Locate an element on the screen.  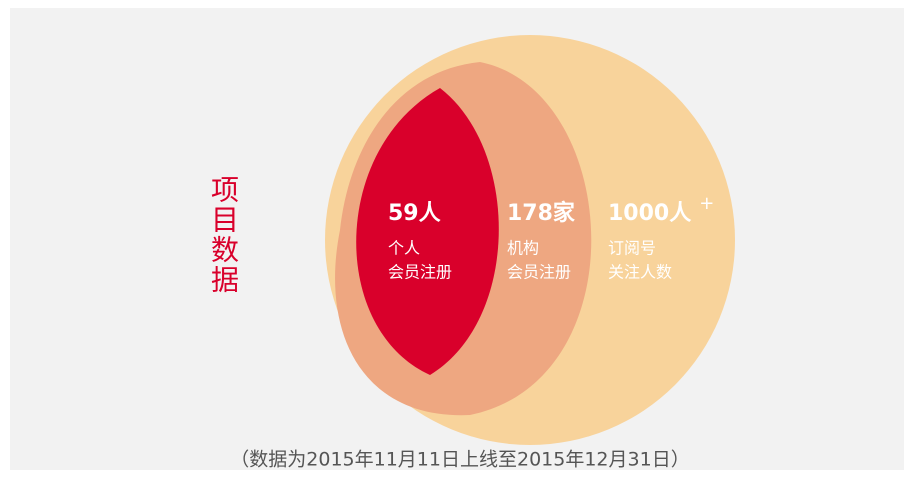
item-label: 关注人数 is located at coordinates (640, 272).